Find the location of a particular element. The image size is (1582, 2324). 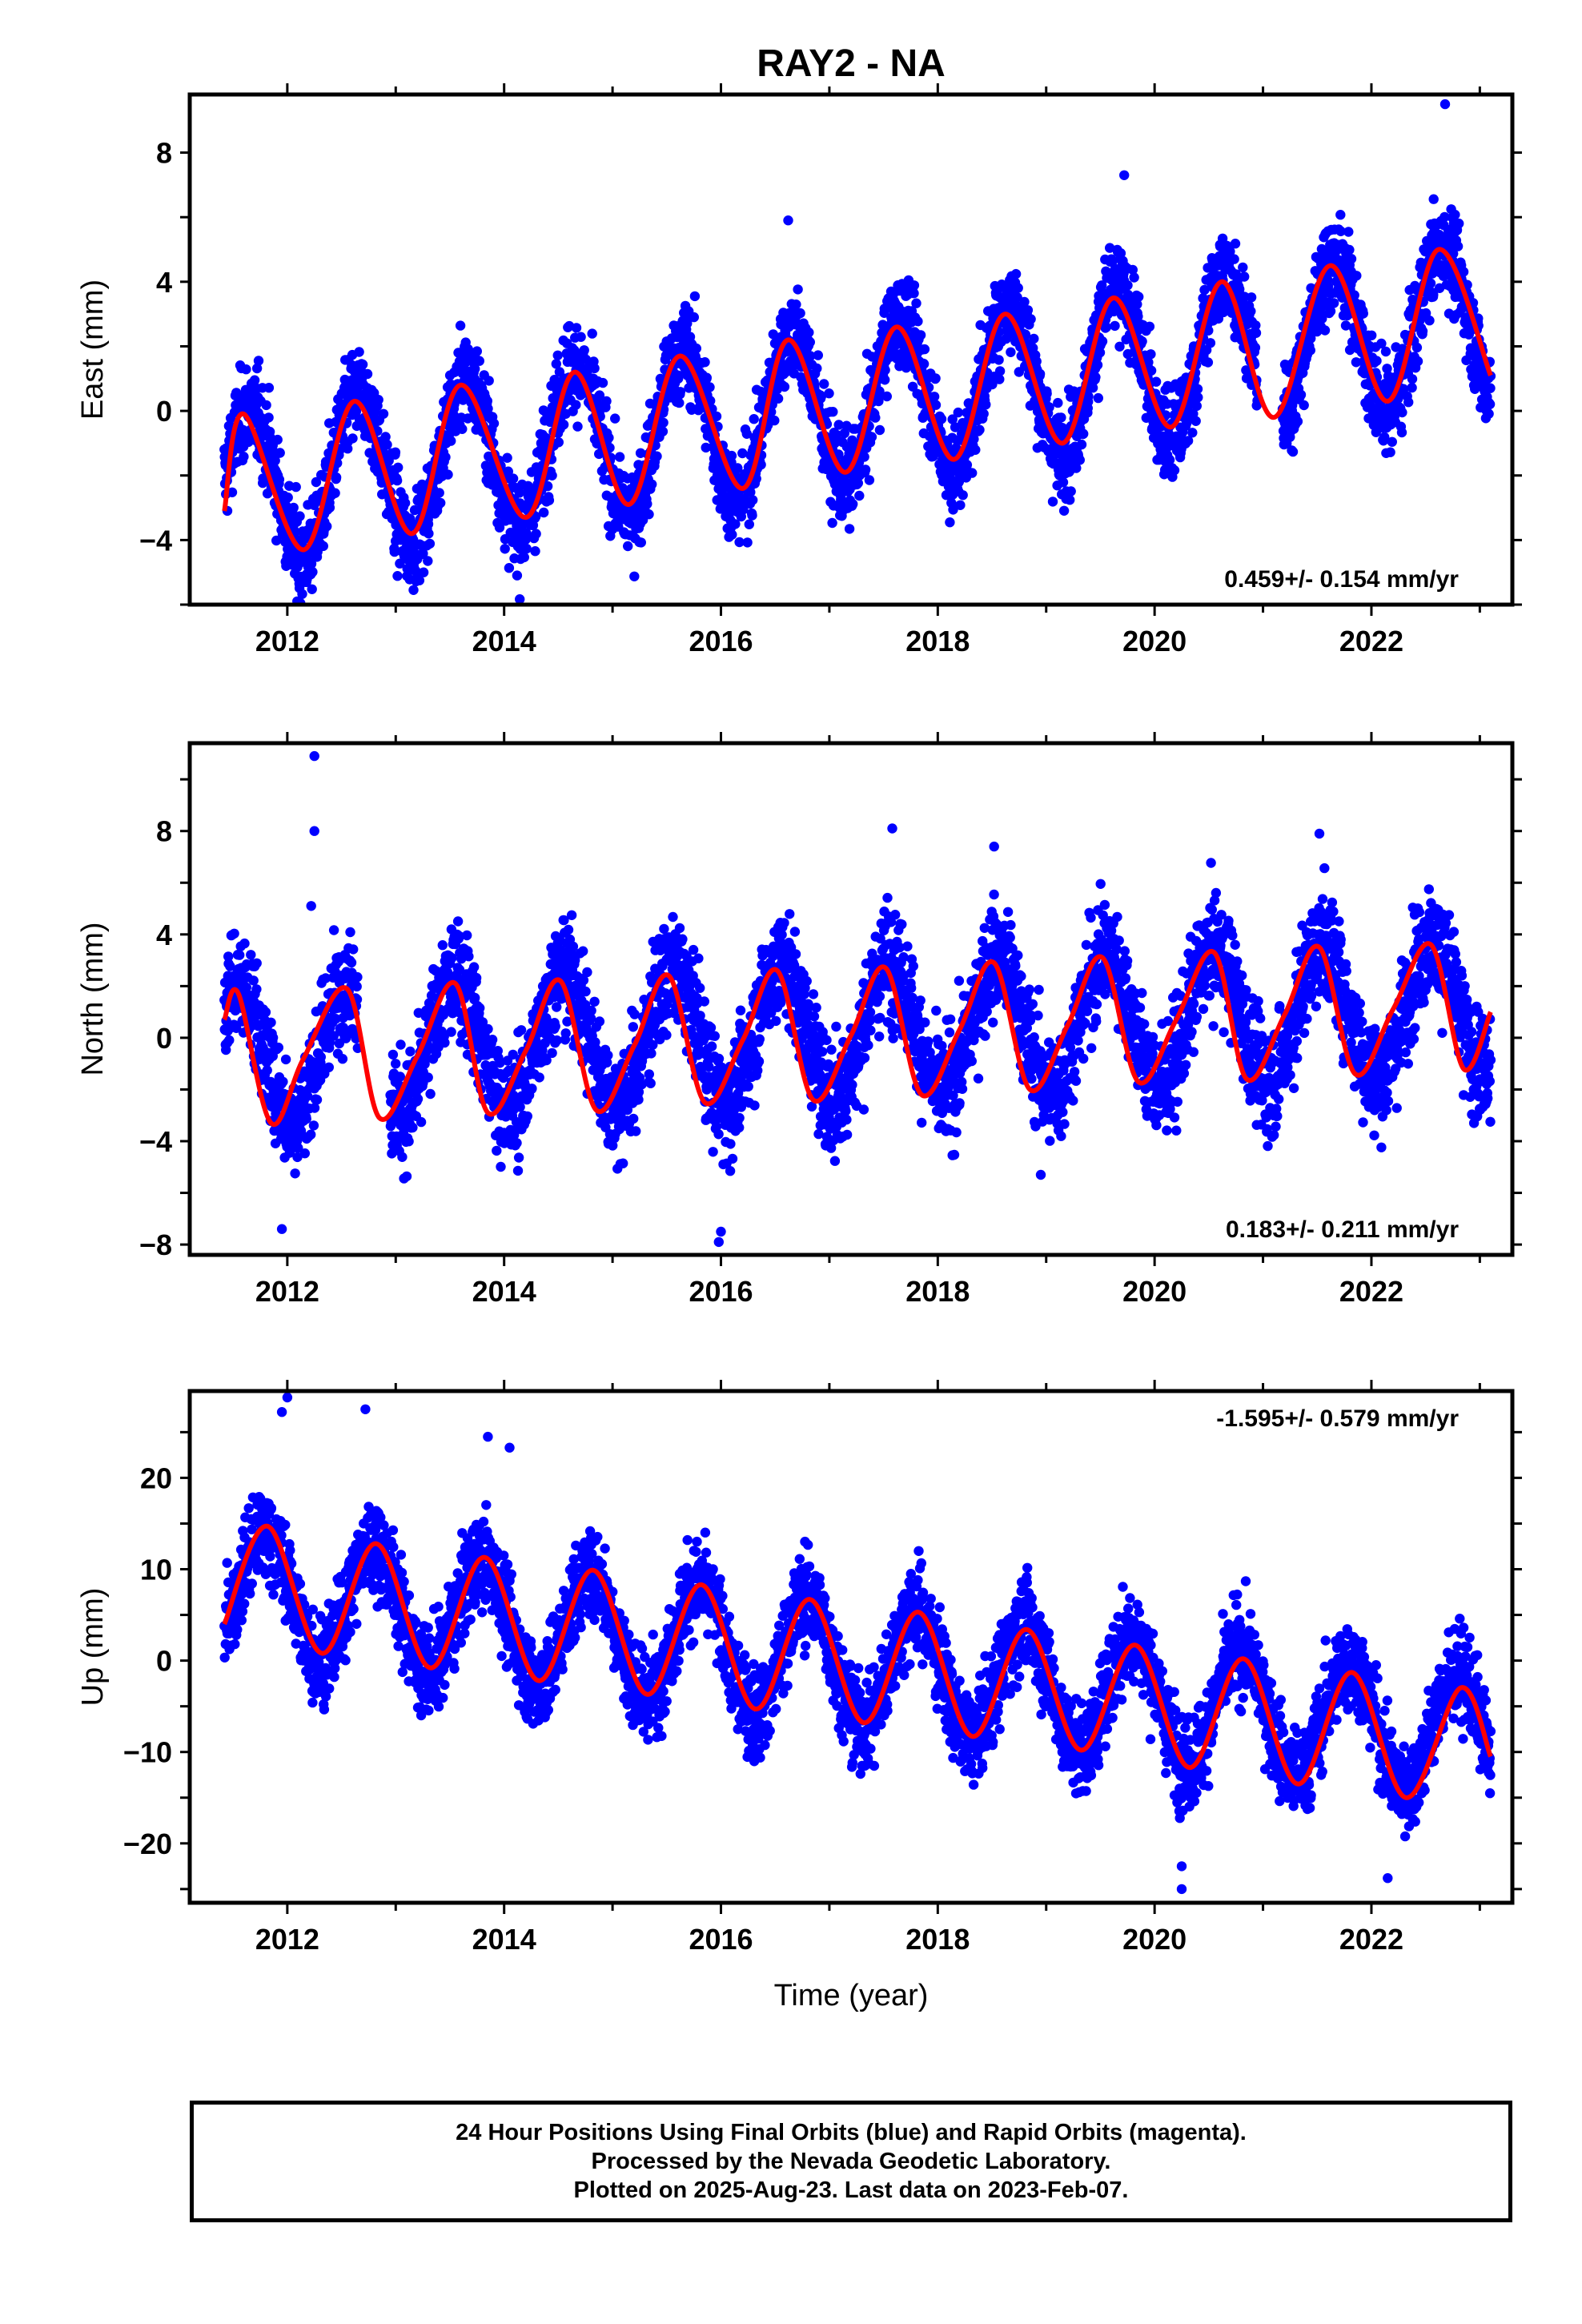

outlier-point is located at coordinates (1124, 175).